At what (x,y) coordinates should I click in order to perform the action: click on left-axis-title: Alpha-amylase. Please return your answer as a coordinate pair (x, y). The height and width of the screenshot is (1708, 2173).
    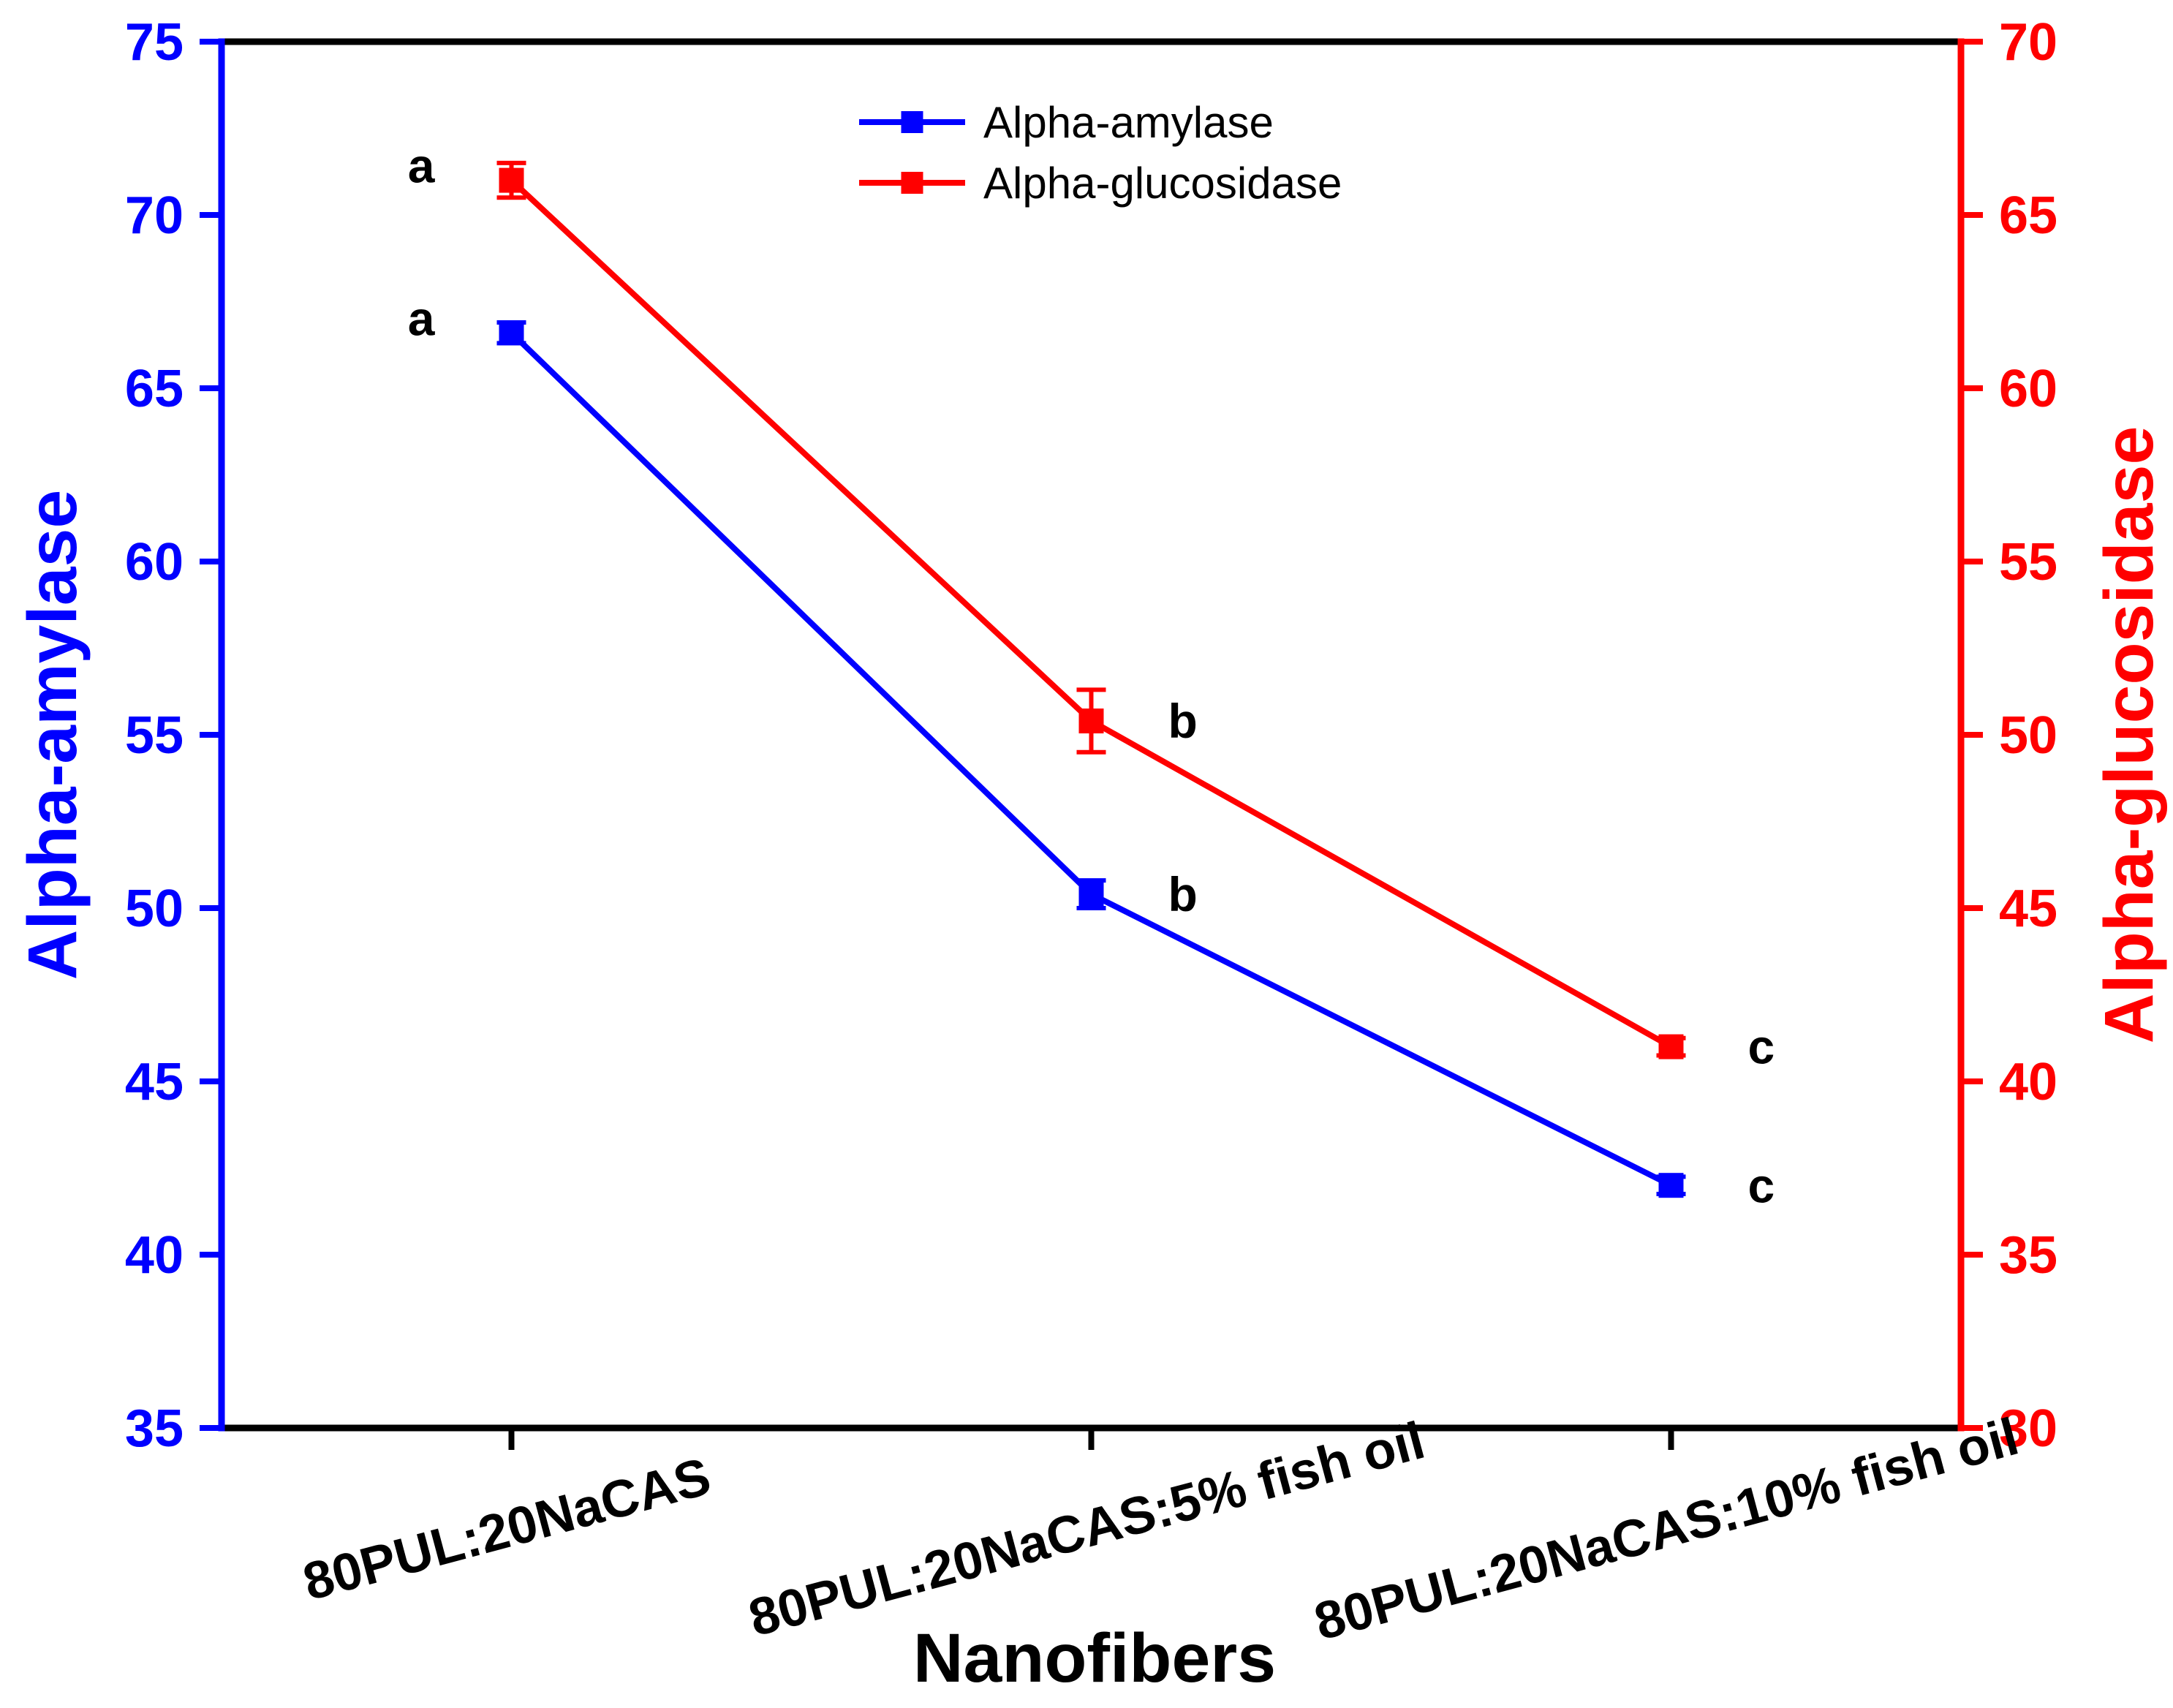
    Looking at the image, I should click on (53, 735).